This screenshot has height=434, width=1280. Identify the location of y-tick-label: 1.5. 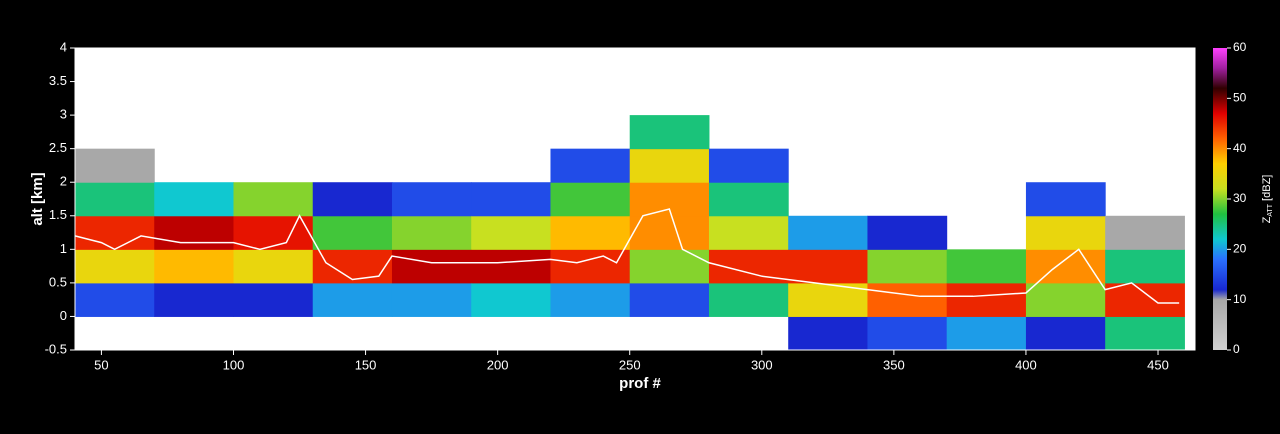
(58, 214).